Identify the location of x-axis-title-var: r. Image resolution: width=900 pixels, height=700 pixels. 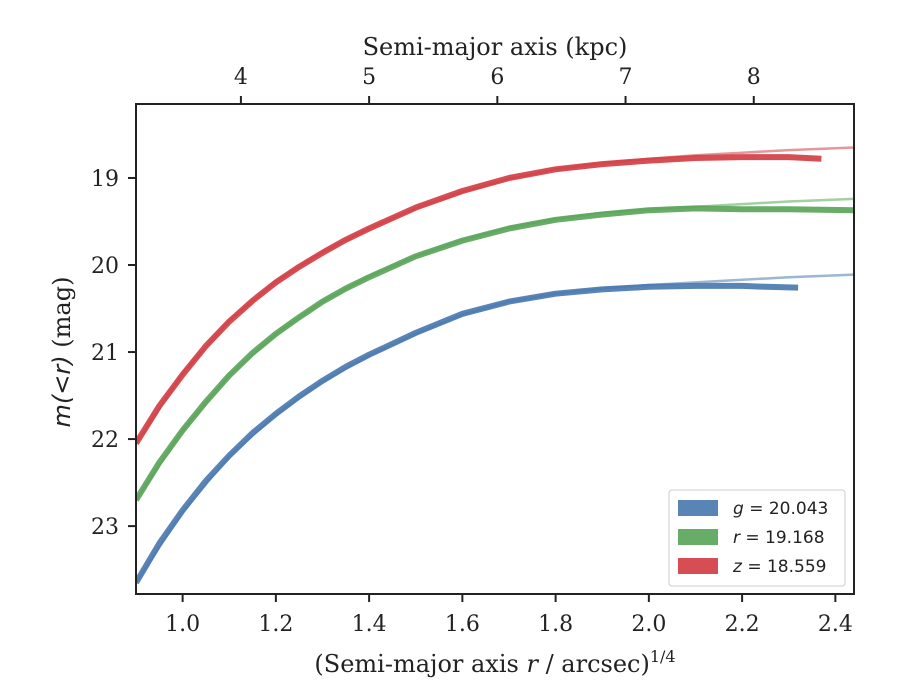
(532, 664).